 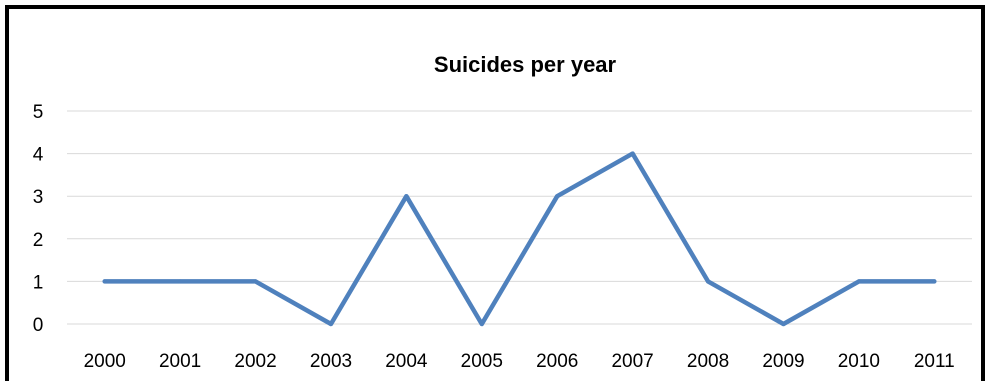 I want to click on x-tick-label: 2006, so click(x=557, y=361).